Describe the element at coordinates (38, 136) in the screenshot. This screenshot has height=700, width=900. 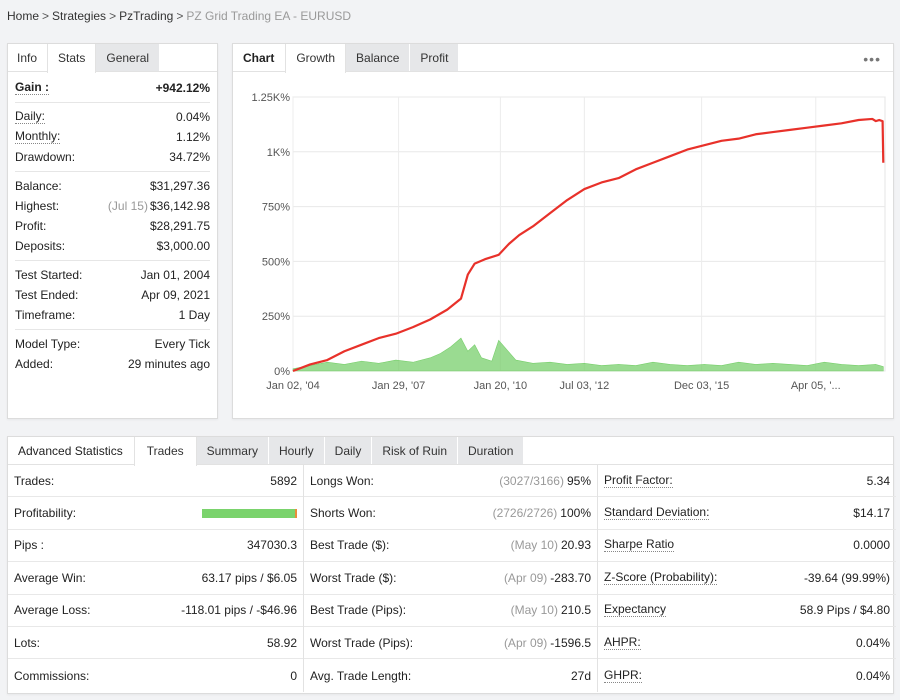
I see `monthly-label: Monthly:` at that location.